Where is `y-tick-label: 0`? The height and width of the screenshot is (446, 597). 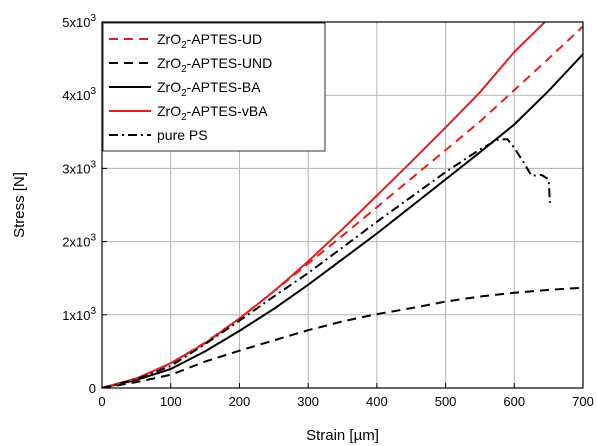 y-tick-label: 0 is located at coordinates (92, 388).